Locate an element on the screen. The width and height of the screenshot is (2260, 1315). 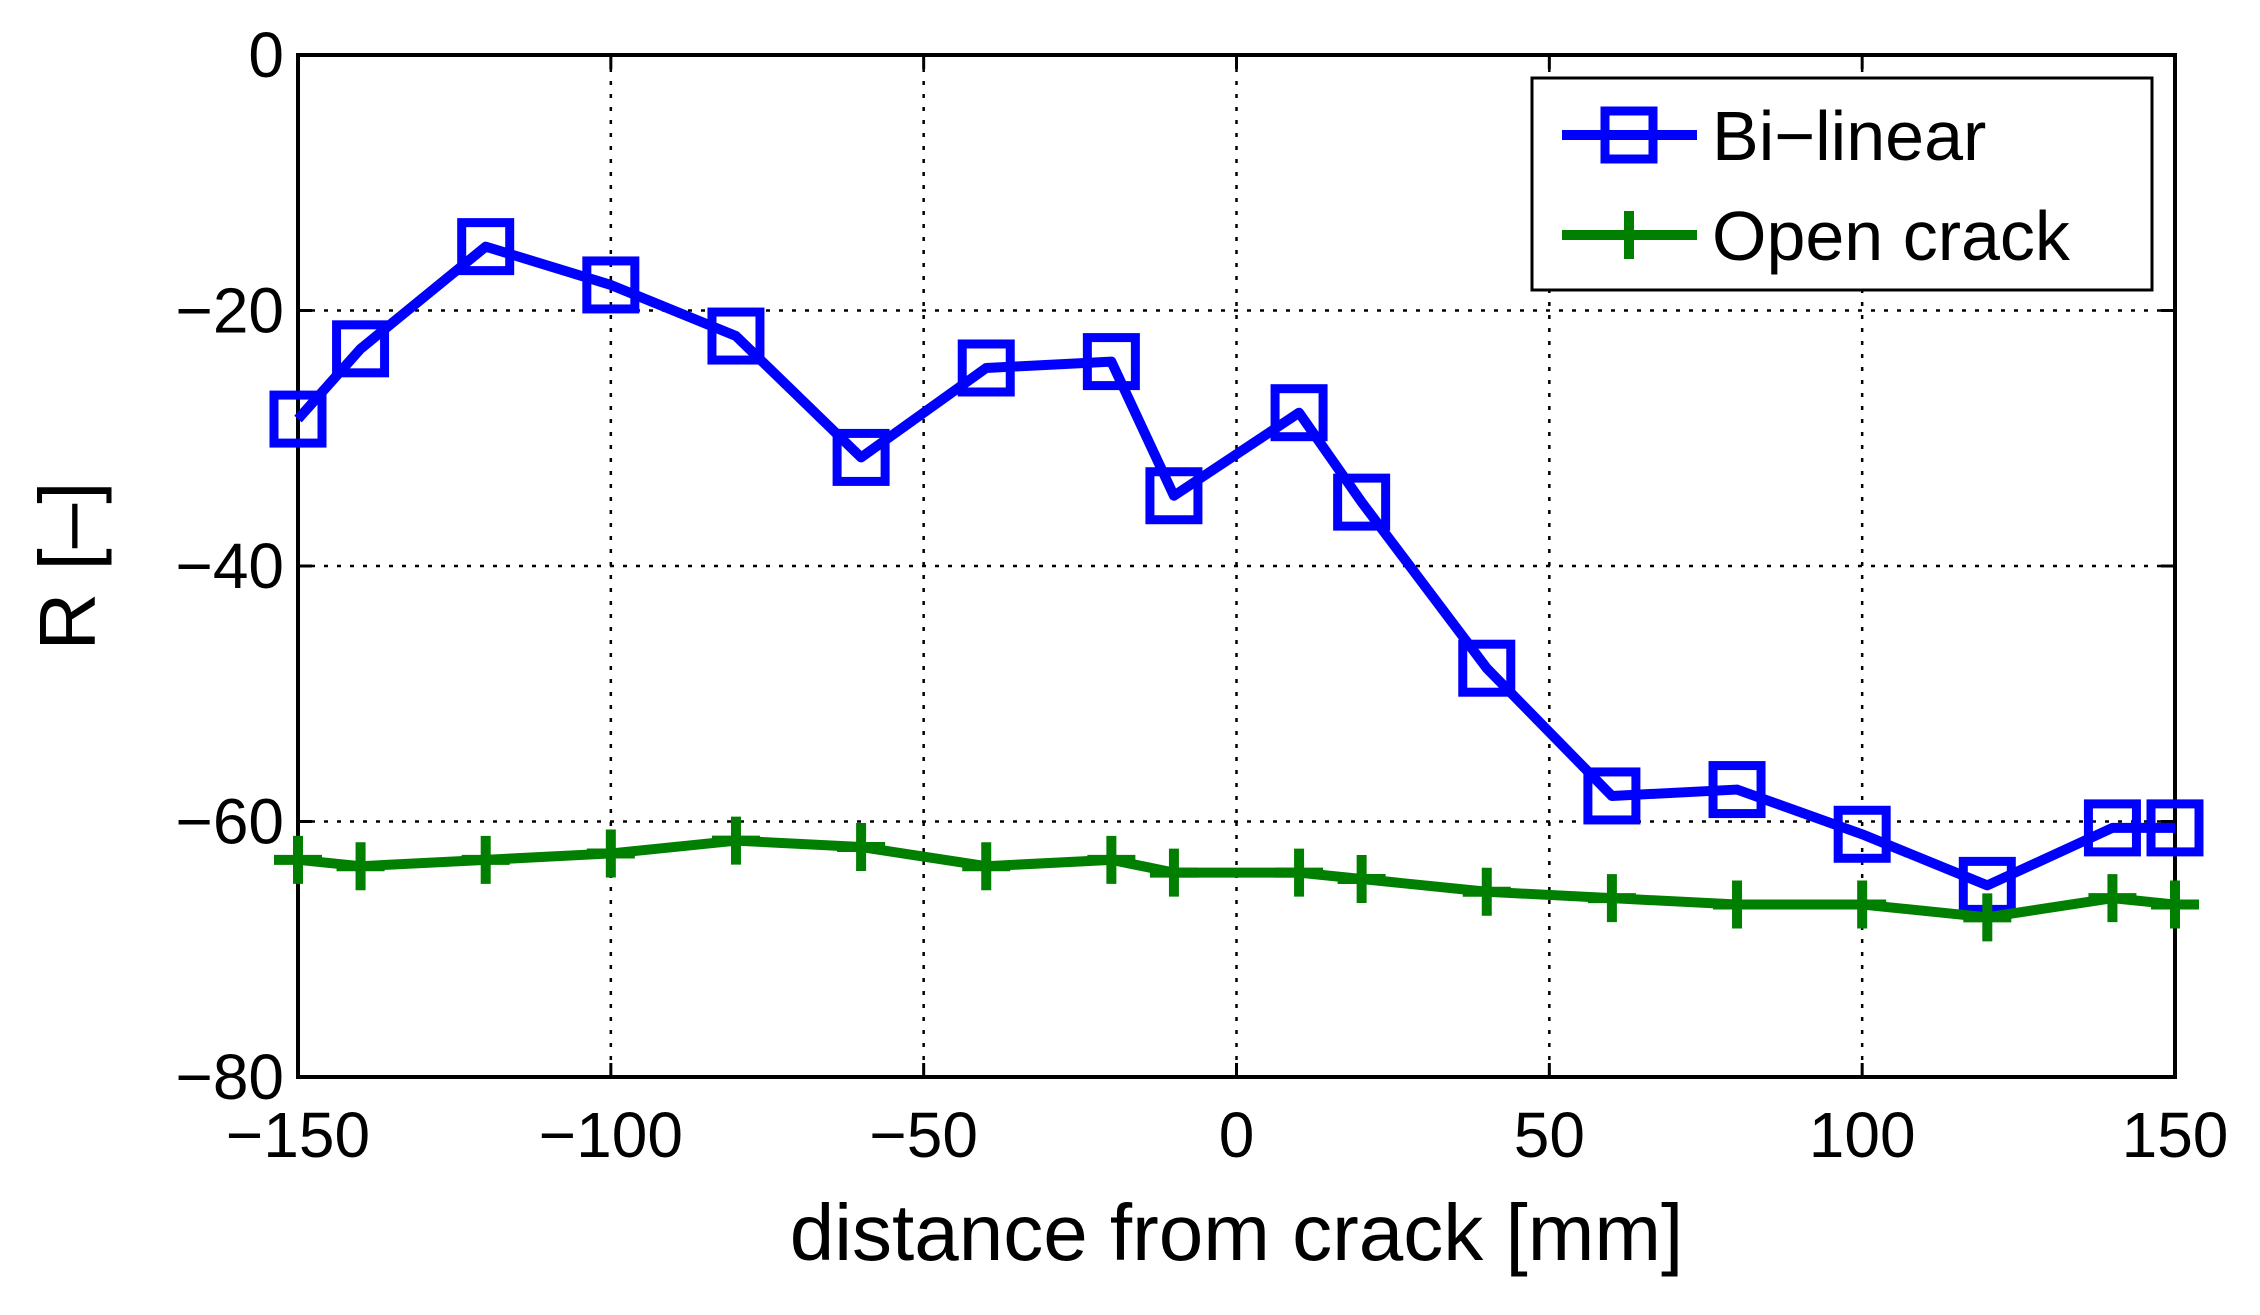
legend-entry-bi-linear: Bi−linear is located at coordinates (1774, 136).